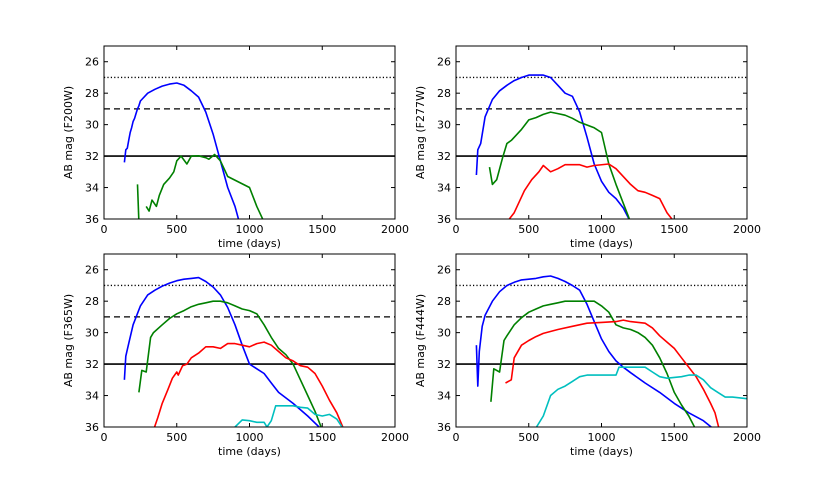 This screenshot has height=480, width=830. What do you see at coordinates (68, 340) in the screenshot?
I see `y-axis-label: AB mag (F365W)` at bounding box center [68, 340].